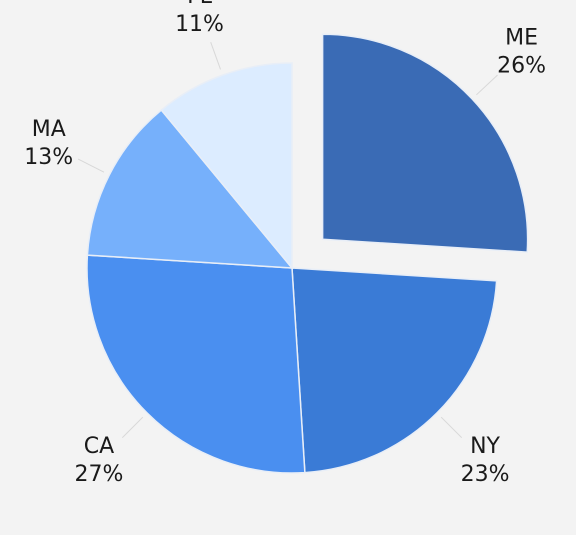 This screenshot has height=535, width=576. Describe the element at coordinates (521, 37) in the screenshot. I see `slice-label: ME` at that location.